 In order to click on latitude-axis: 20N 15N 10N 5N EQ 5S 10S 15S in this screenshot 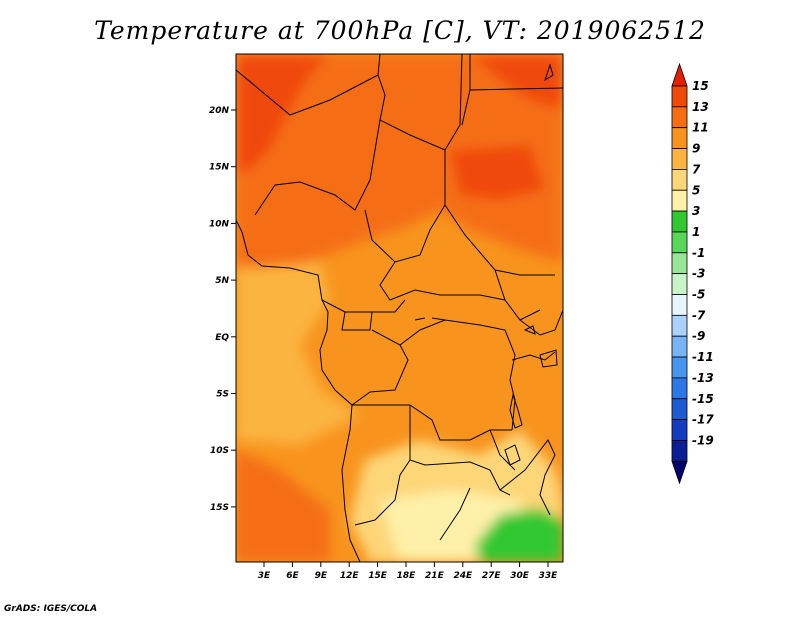, I will do `click(222, 309)`.